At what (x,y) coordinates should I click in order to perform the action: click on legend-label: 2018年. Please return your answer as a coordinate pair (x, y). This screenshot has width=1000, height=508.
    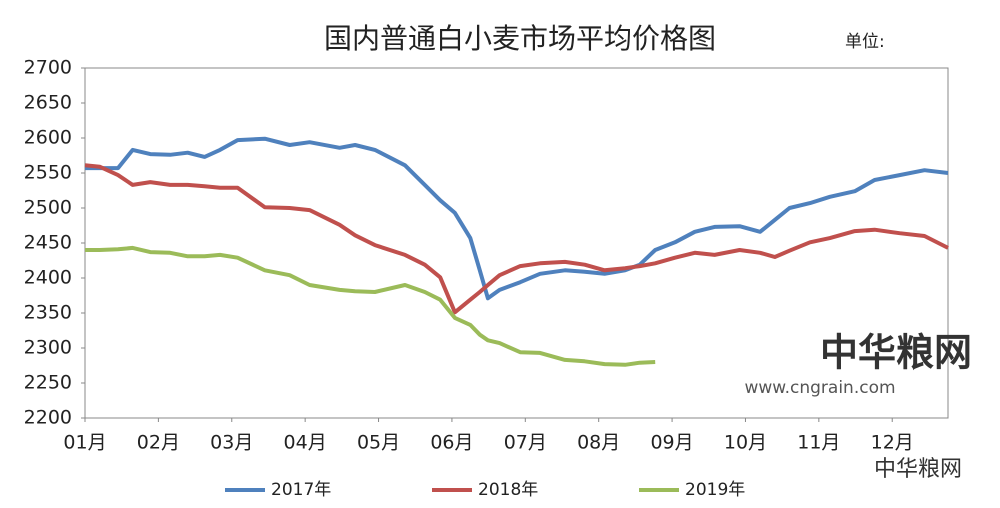
    Looking at the image, I should click on (508, 490).